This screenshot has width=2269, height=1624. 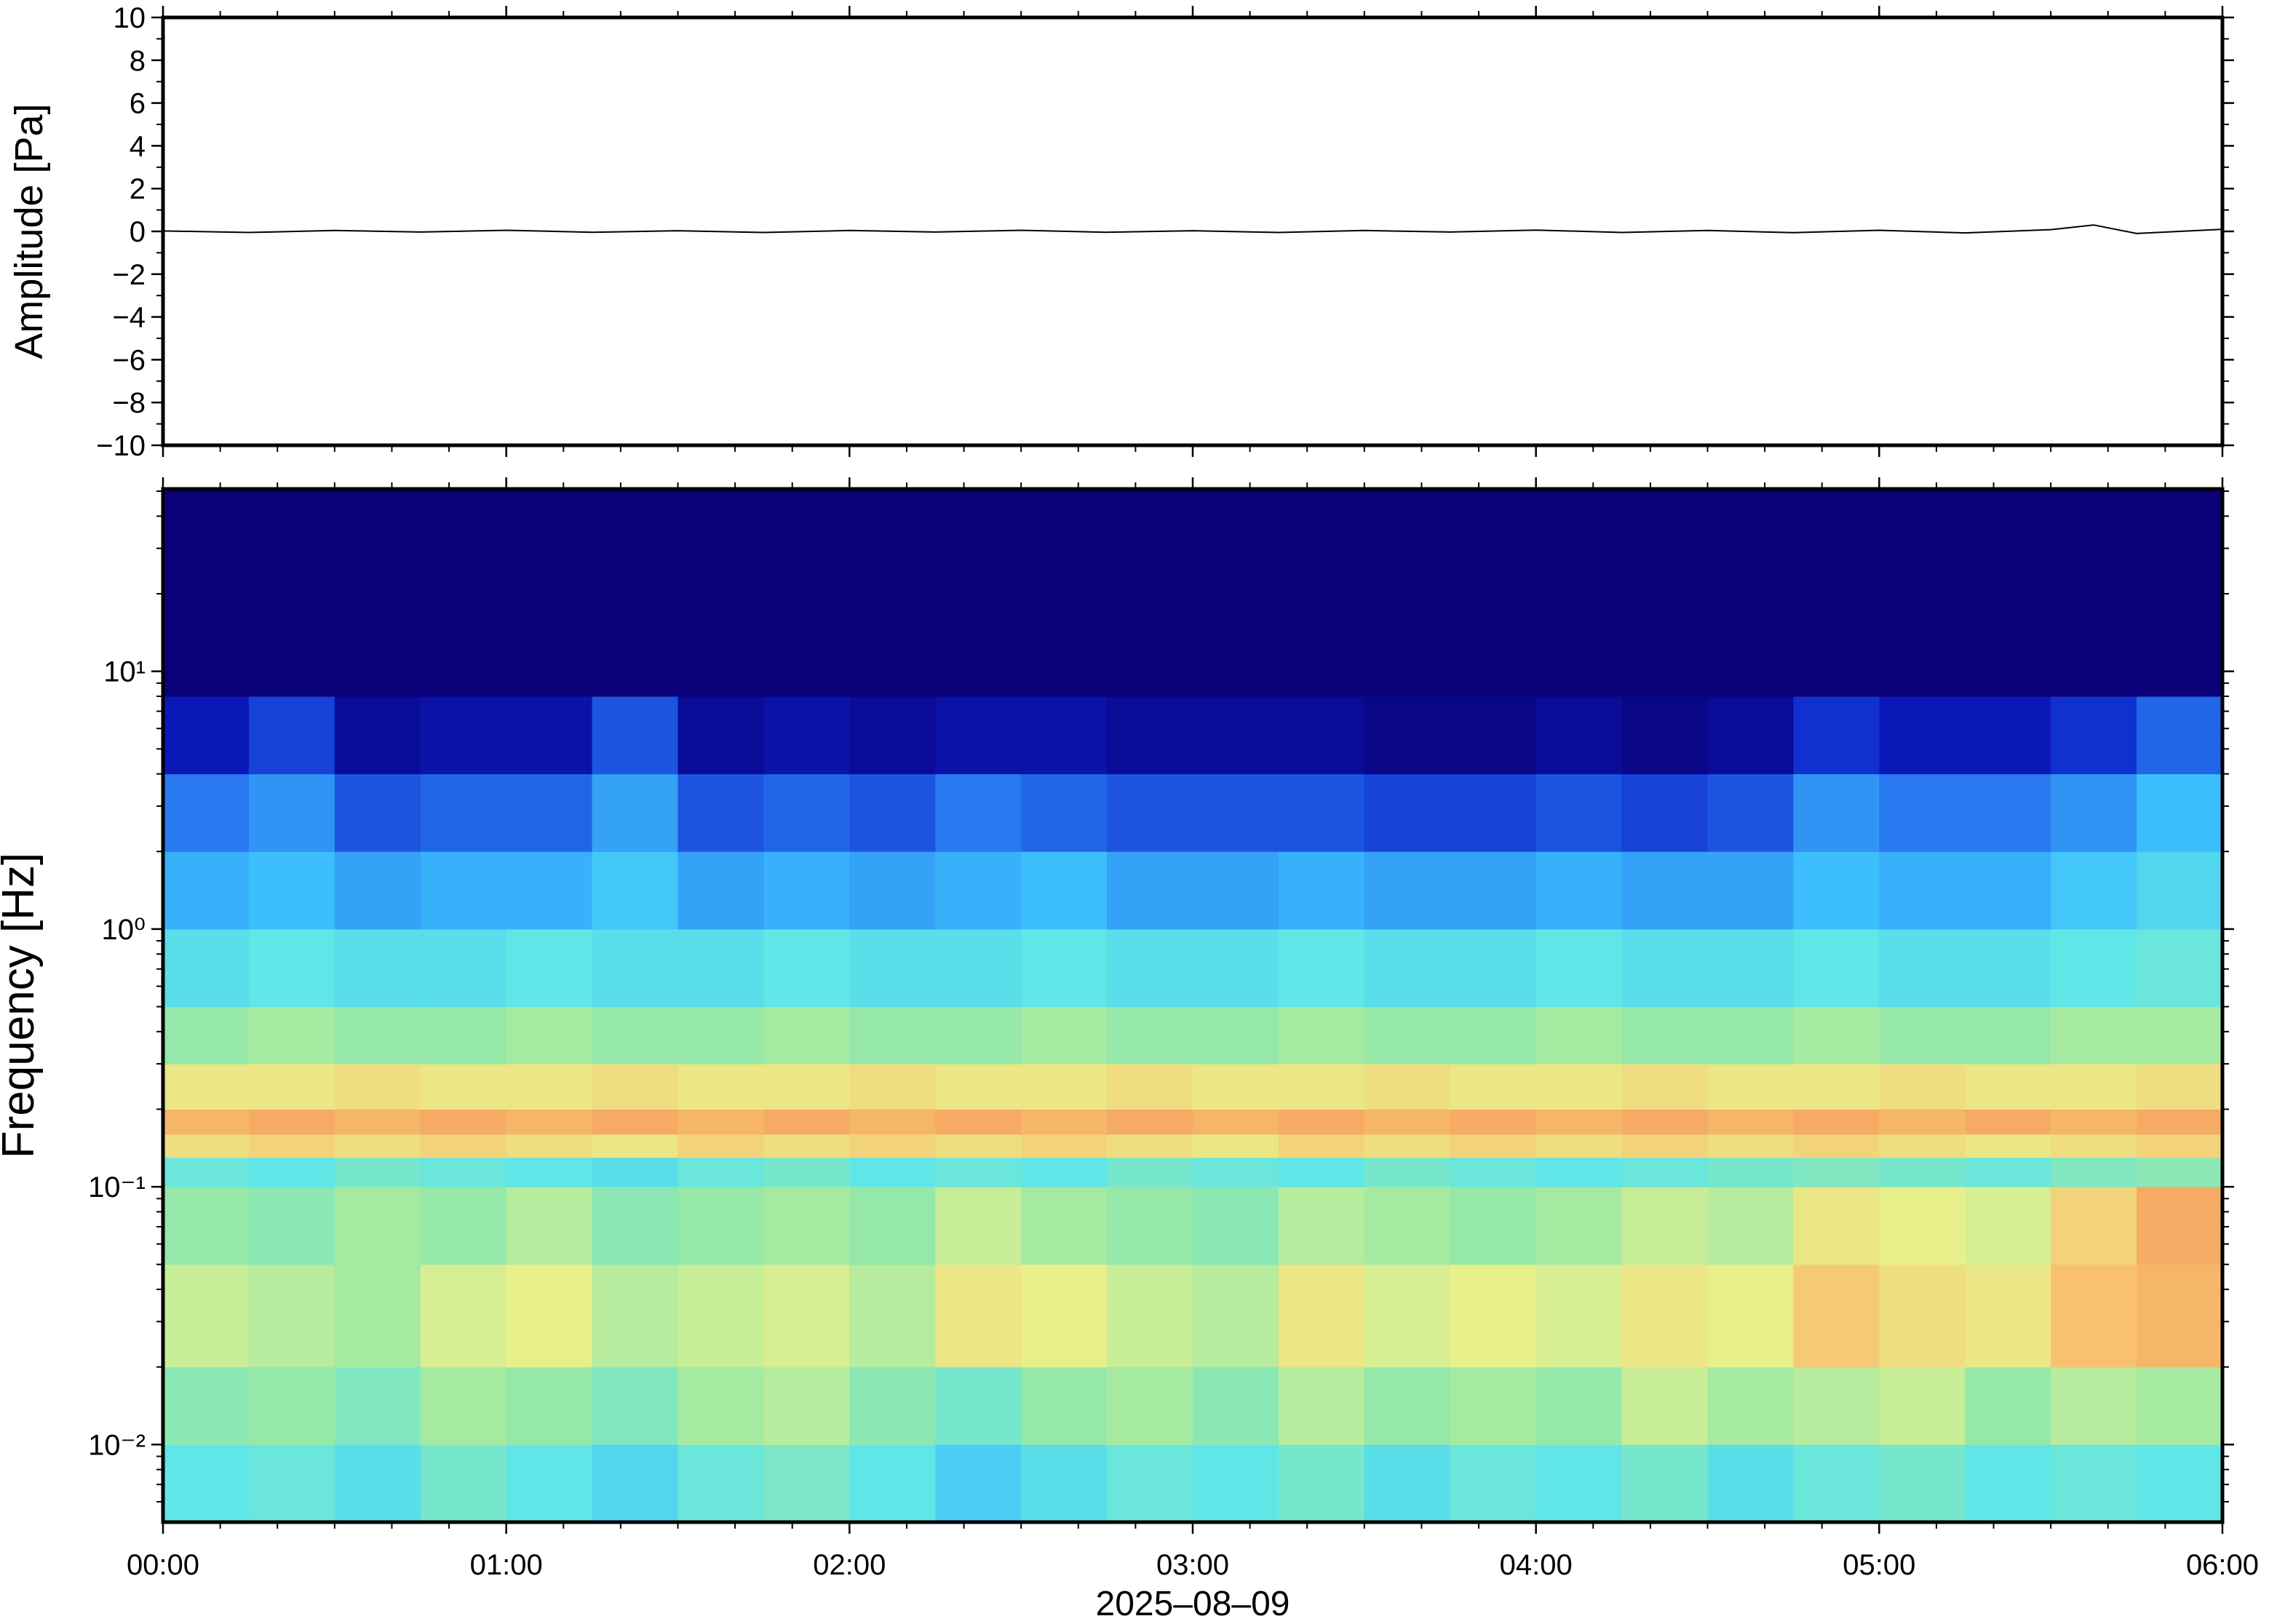 What do you see at coordinates (1879, 1565) in the screenshot?
I see `x-tick-label: 05:00` at bounding box center [1879, 1565].